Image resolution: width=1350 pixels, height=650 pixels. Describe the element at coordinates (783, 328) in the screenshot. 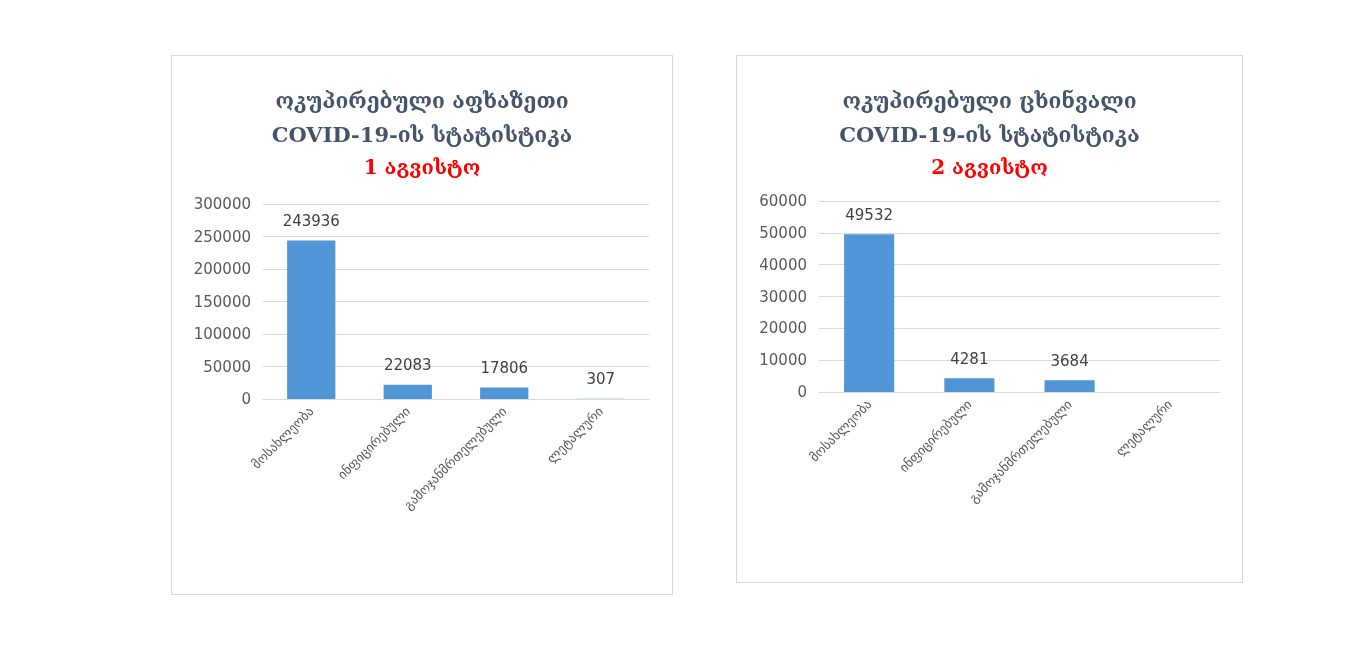

I see `y-tick-label: 20000` at that location.